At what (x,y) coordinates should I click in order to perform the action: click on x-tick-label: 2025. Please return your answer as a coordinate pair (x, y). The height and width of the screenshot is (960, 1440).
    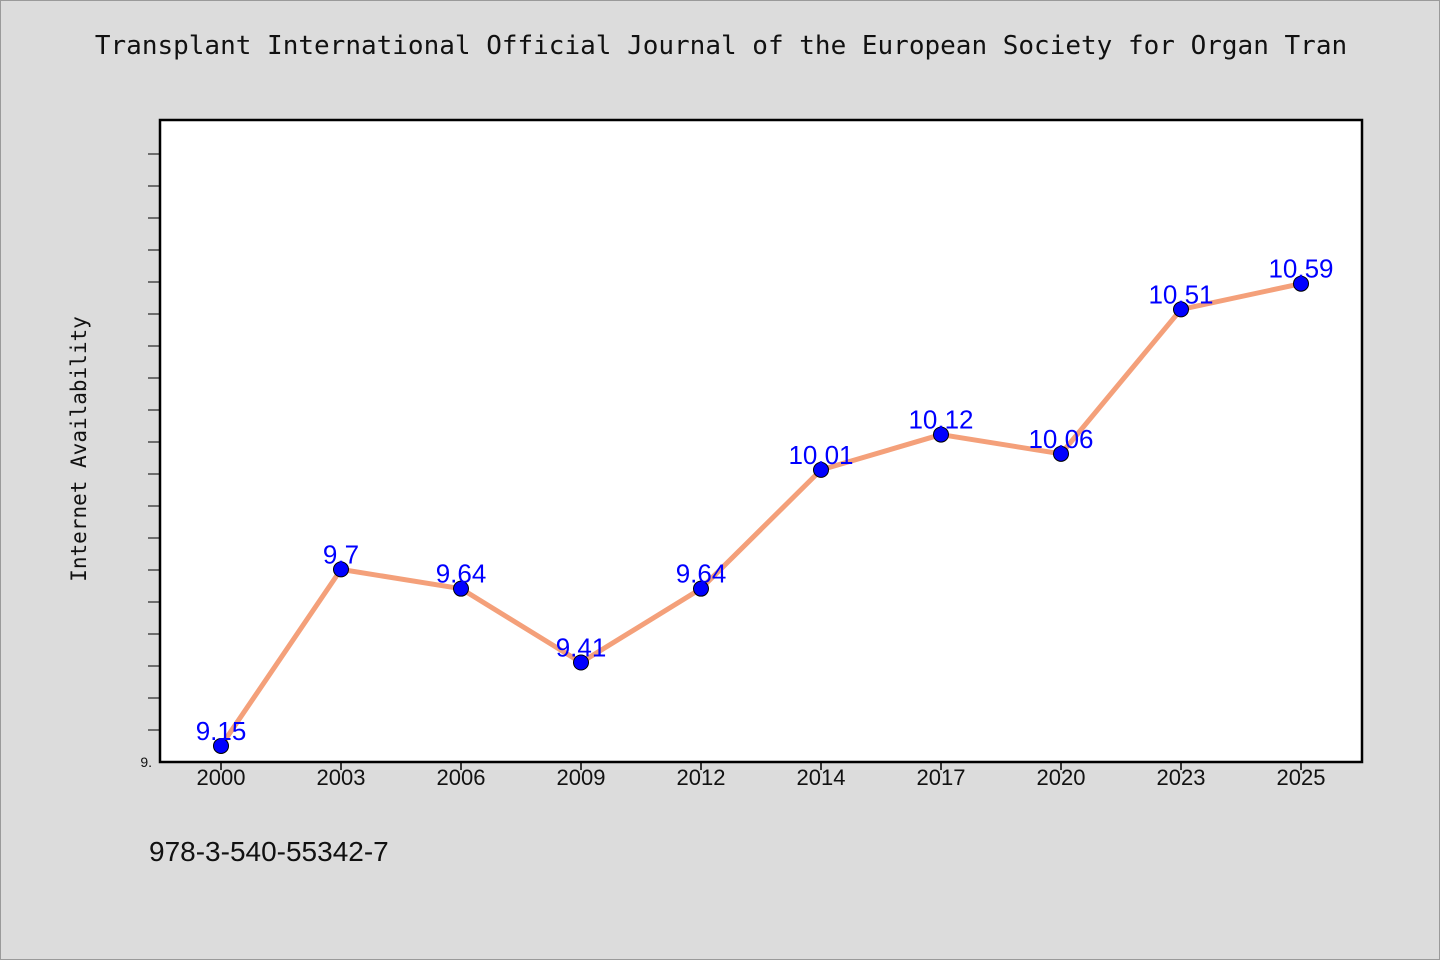
    Looking at the image, I should click on (1301, 777).